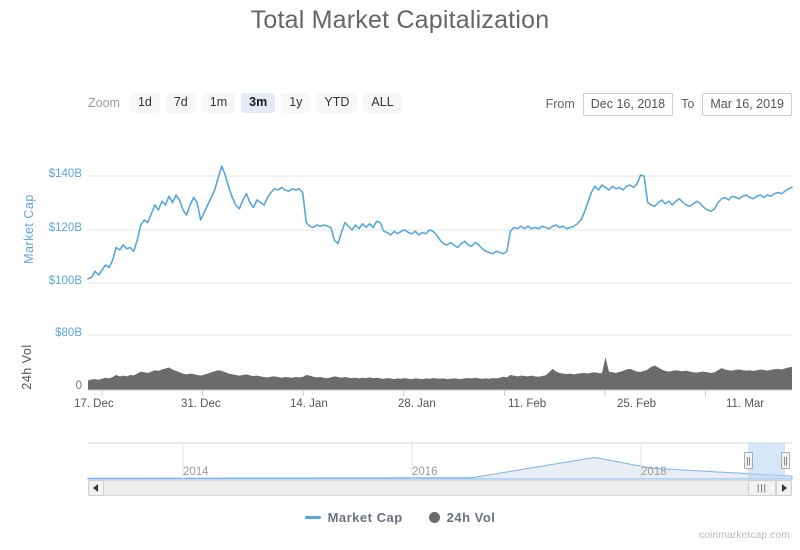 The height and width of the screenshot is (550, 800). I want to click on y-tick-vol-80: $80B, so click(68, 333).